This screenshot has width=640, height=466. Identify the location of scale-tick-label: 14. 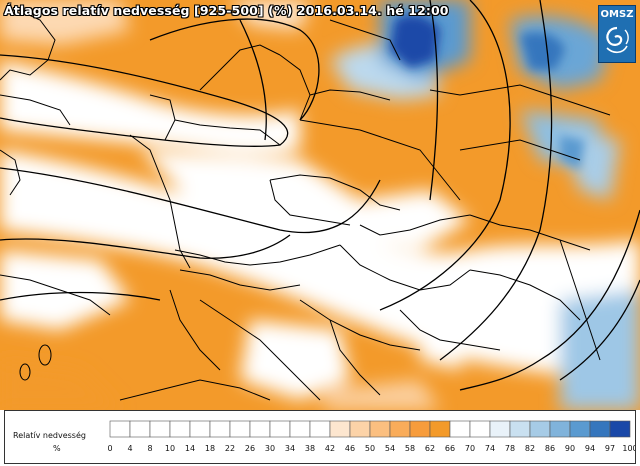
(190, 448).